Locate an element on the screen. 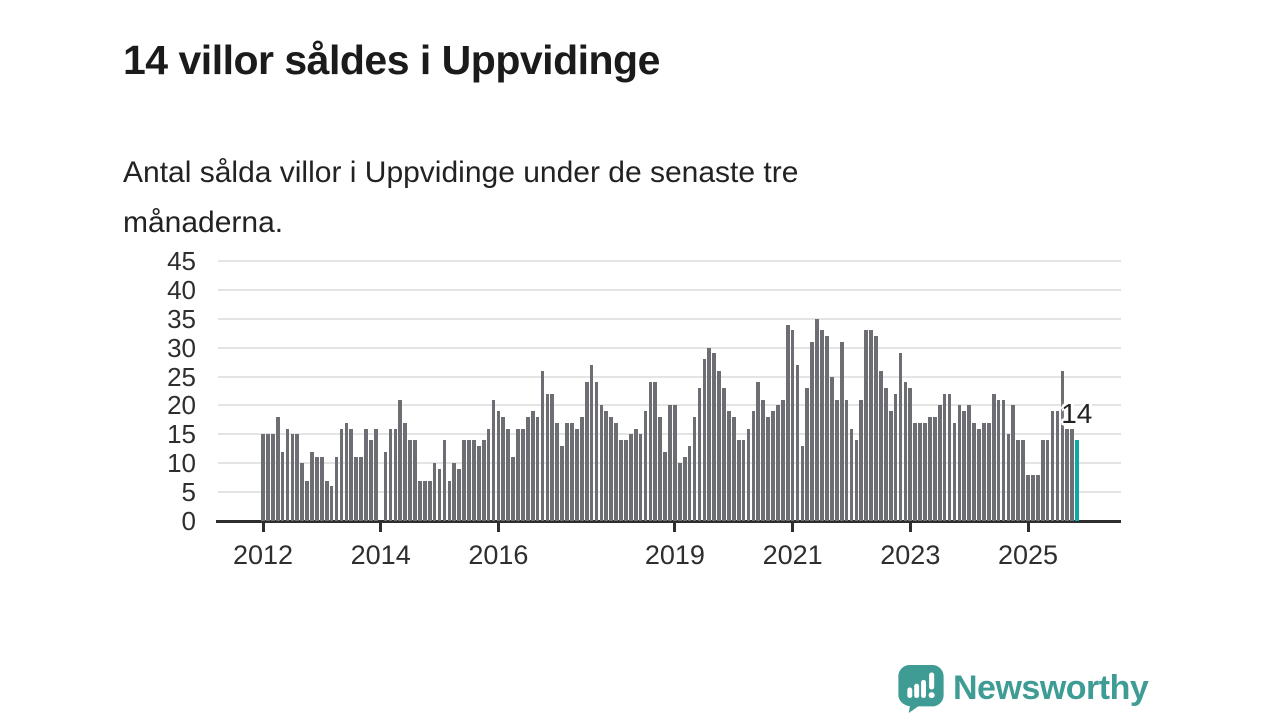 Image resolution: width=1280 pixels, height=720 pixels. x-tick-2012 is located at coordinates (263, 527).